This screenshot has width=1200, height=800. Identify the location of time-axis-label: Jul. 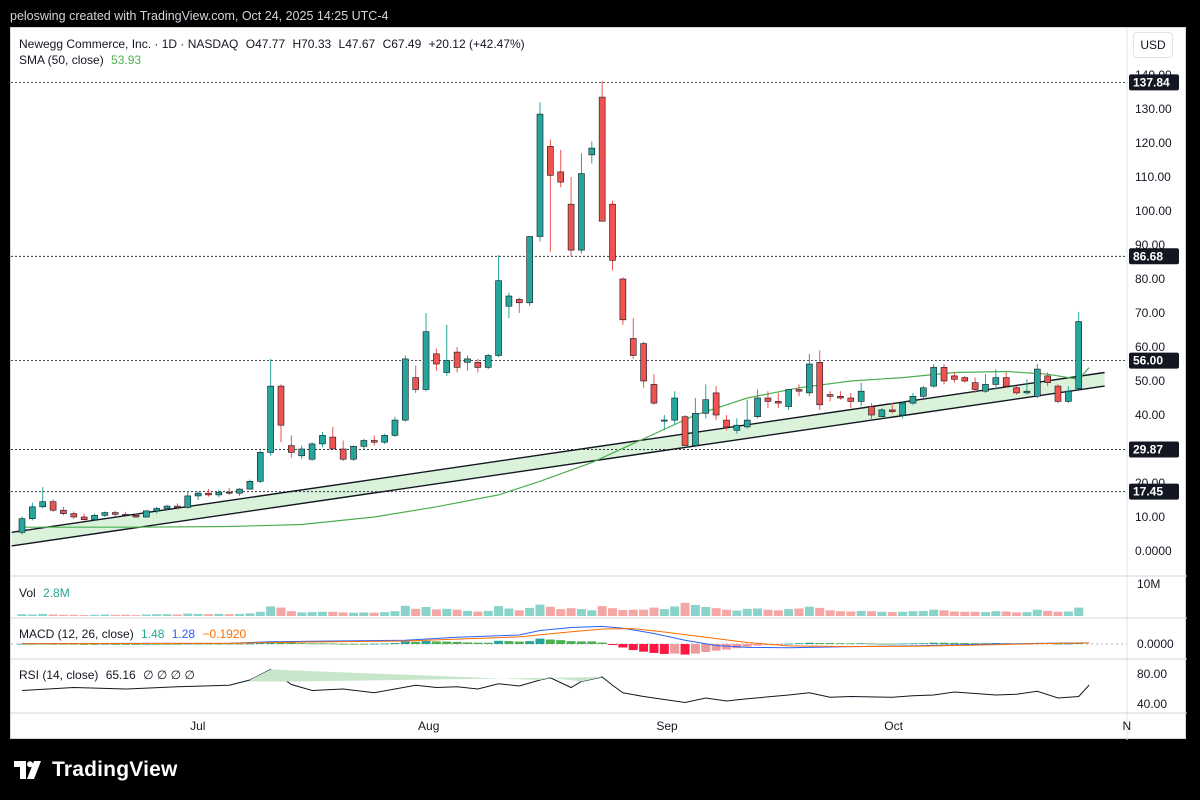
(197, 726).